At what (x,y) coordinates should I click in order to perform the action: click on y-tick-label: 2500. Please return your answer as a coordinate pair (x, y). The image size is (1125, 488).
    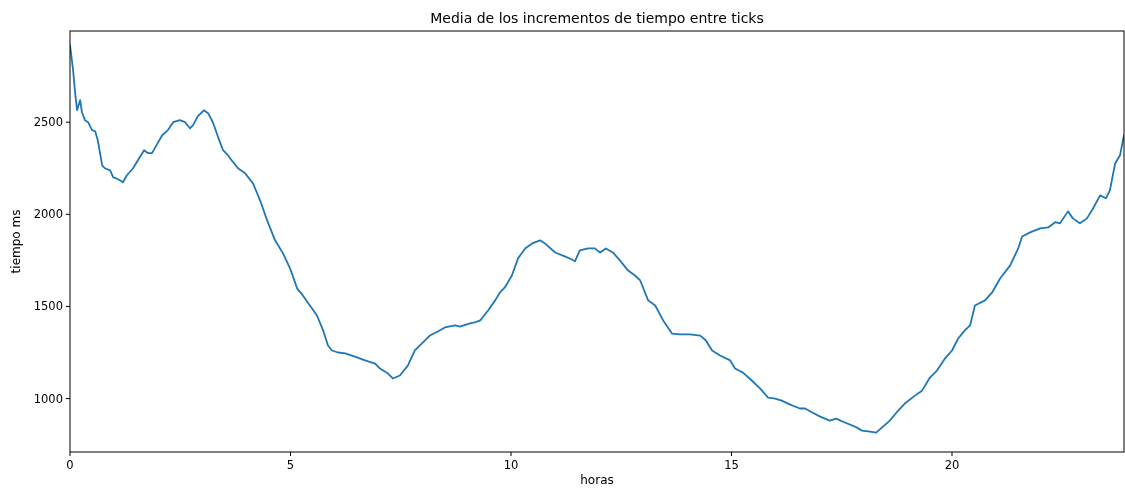
    Looking at the image, I should click on (48, 122).